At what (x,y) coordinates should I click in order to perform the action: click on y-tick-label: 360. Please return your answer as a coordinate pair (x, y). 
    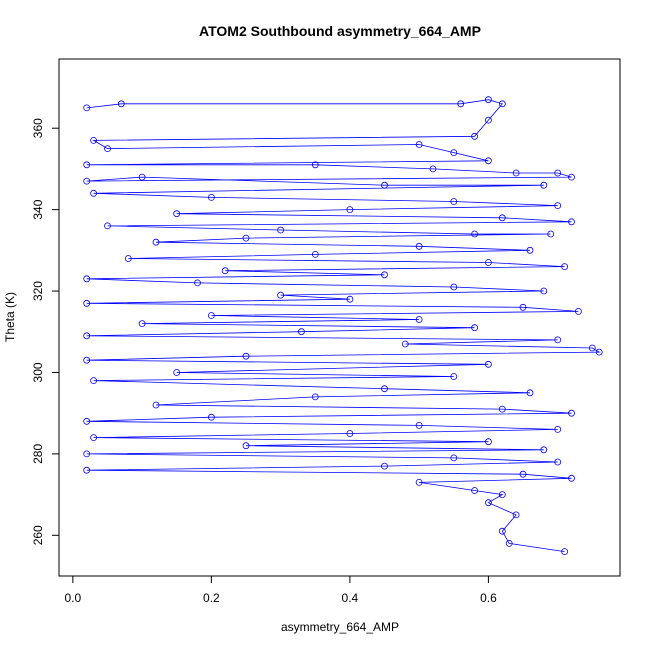
    Looking at the image, I should click on (38, 128).